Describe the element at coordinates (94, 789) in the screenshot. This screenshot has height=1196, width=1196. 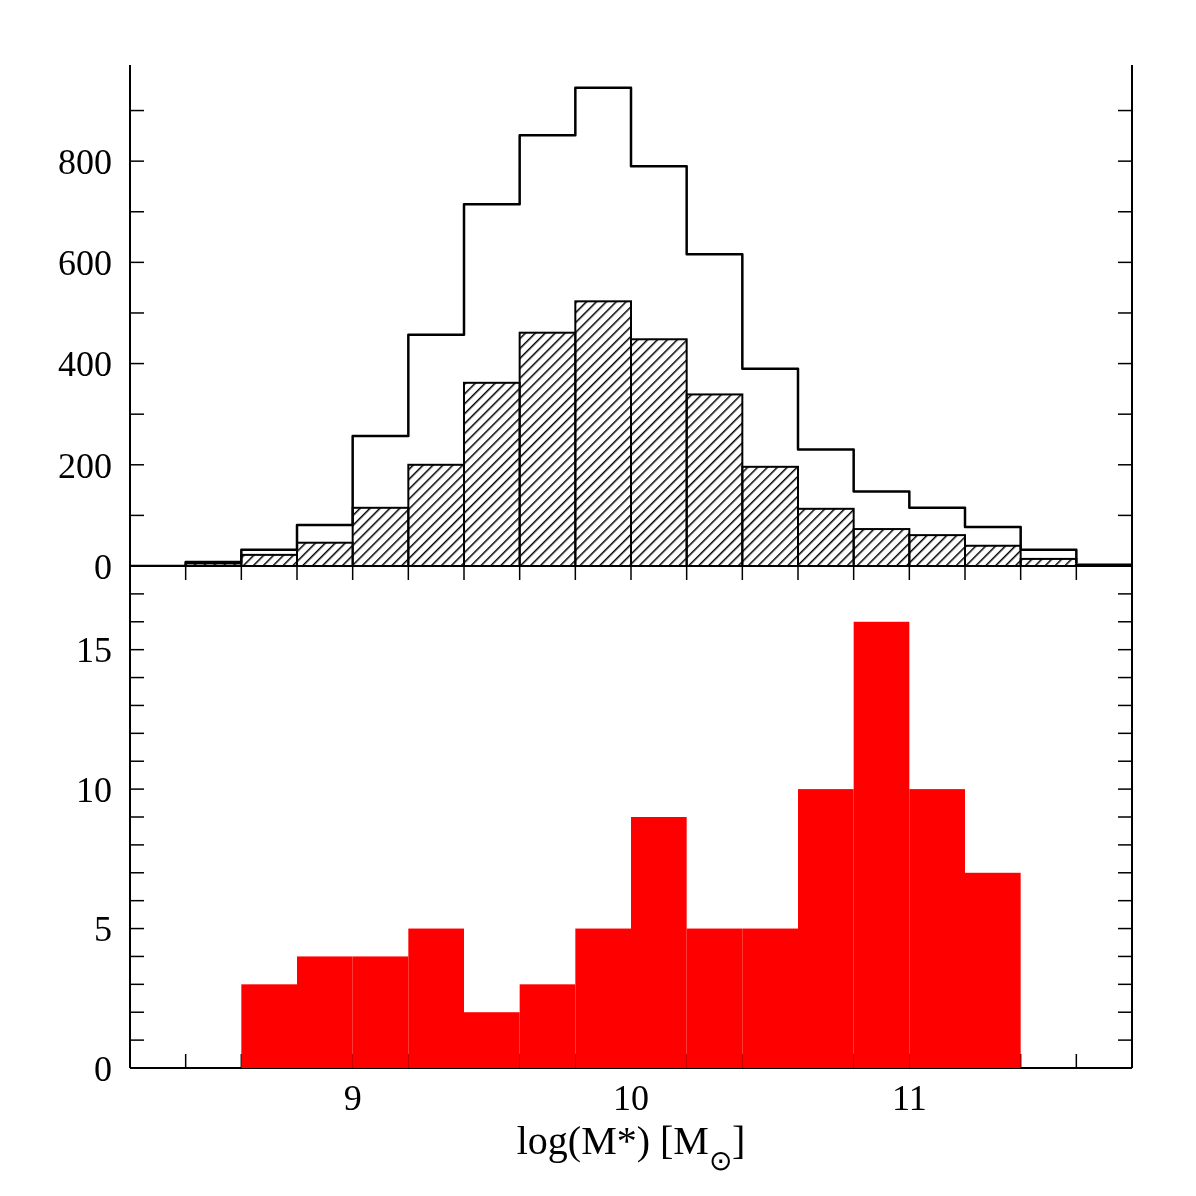
I see `y-tick-label: 10` at that location.